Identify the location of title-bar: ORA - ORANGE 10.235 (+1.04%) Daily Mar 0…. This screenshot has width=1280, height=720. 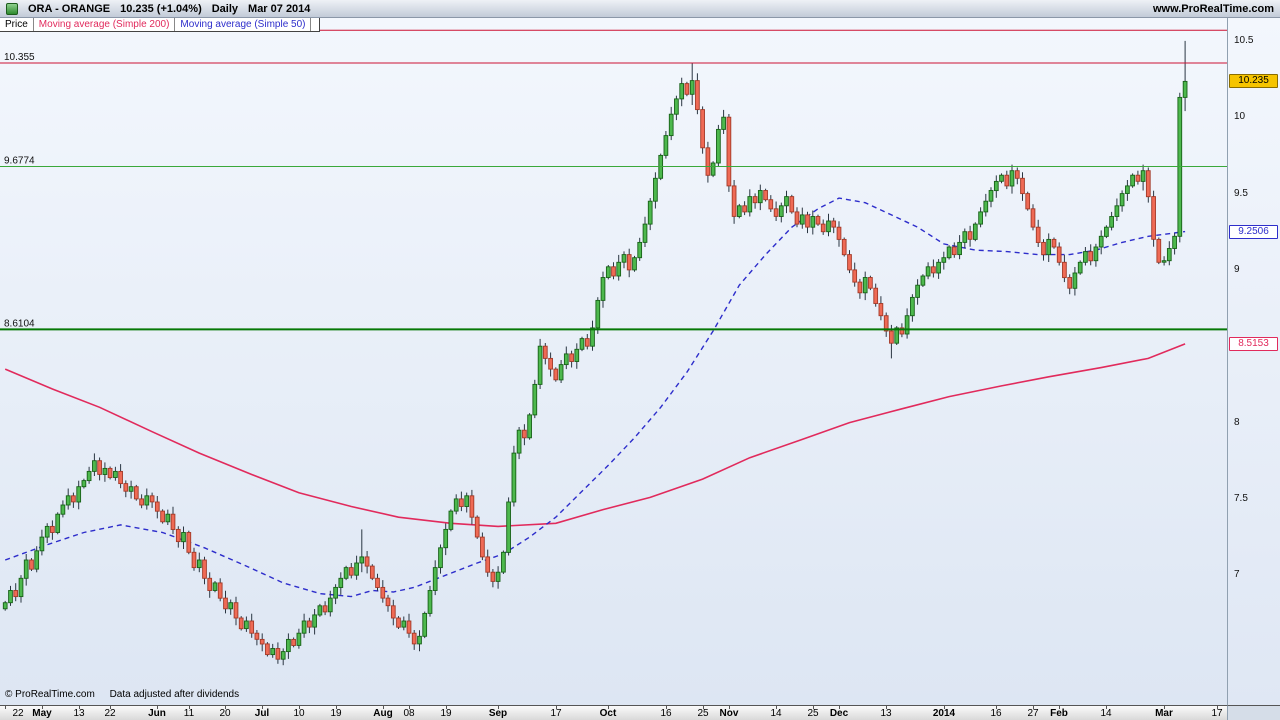
(640, 9).